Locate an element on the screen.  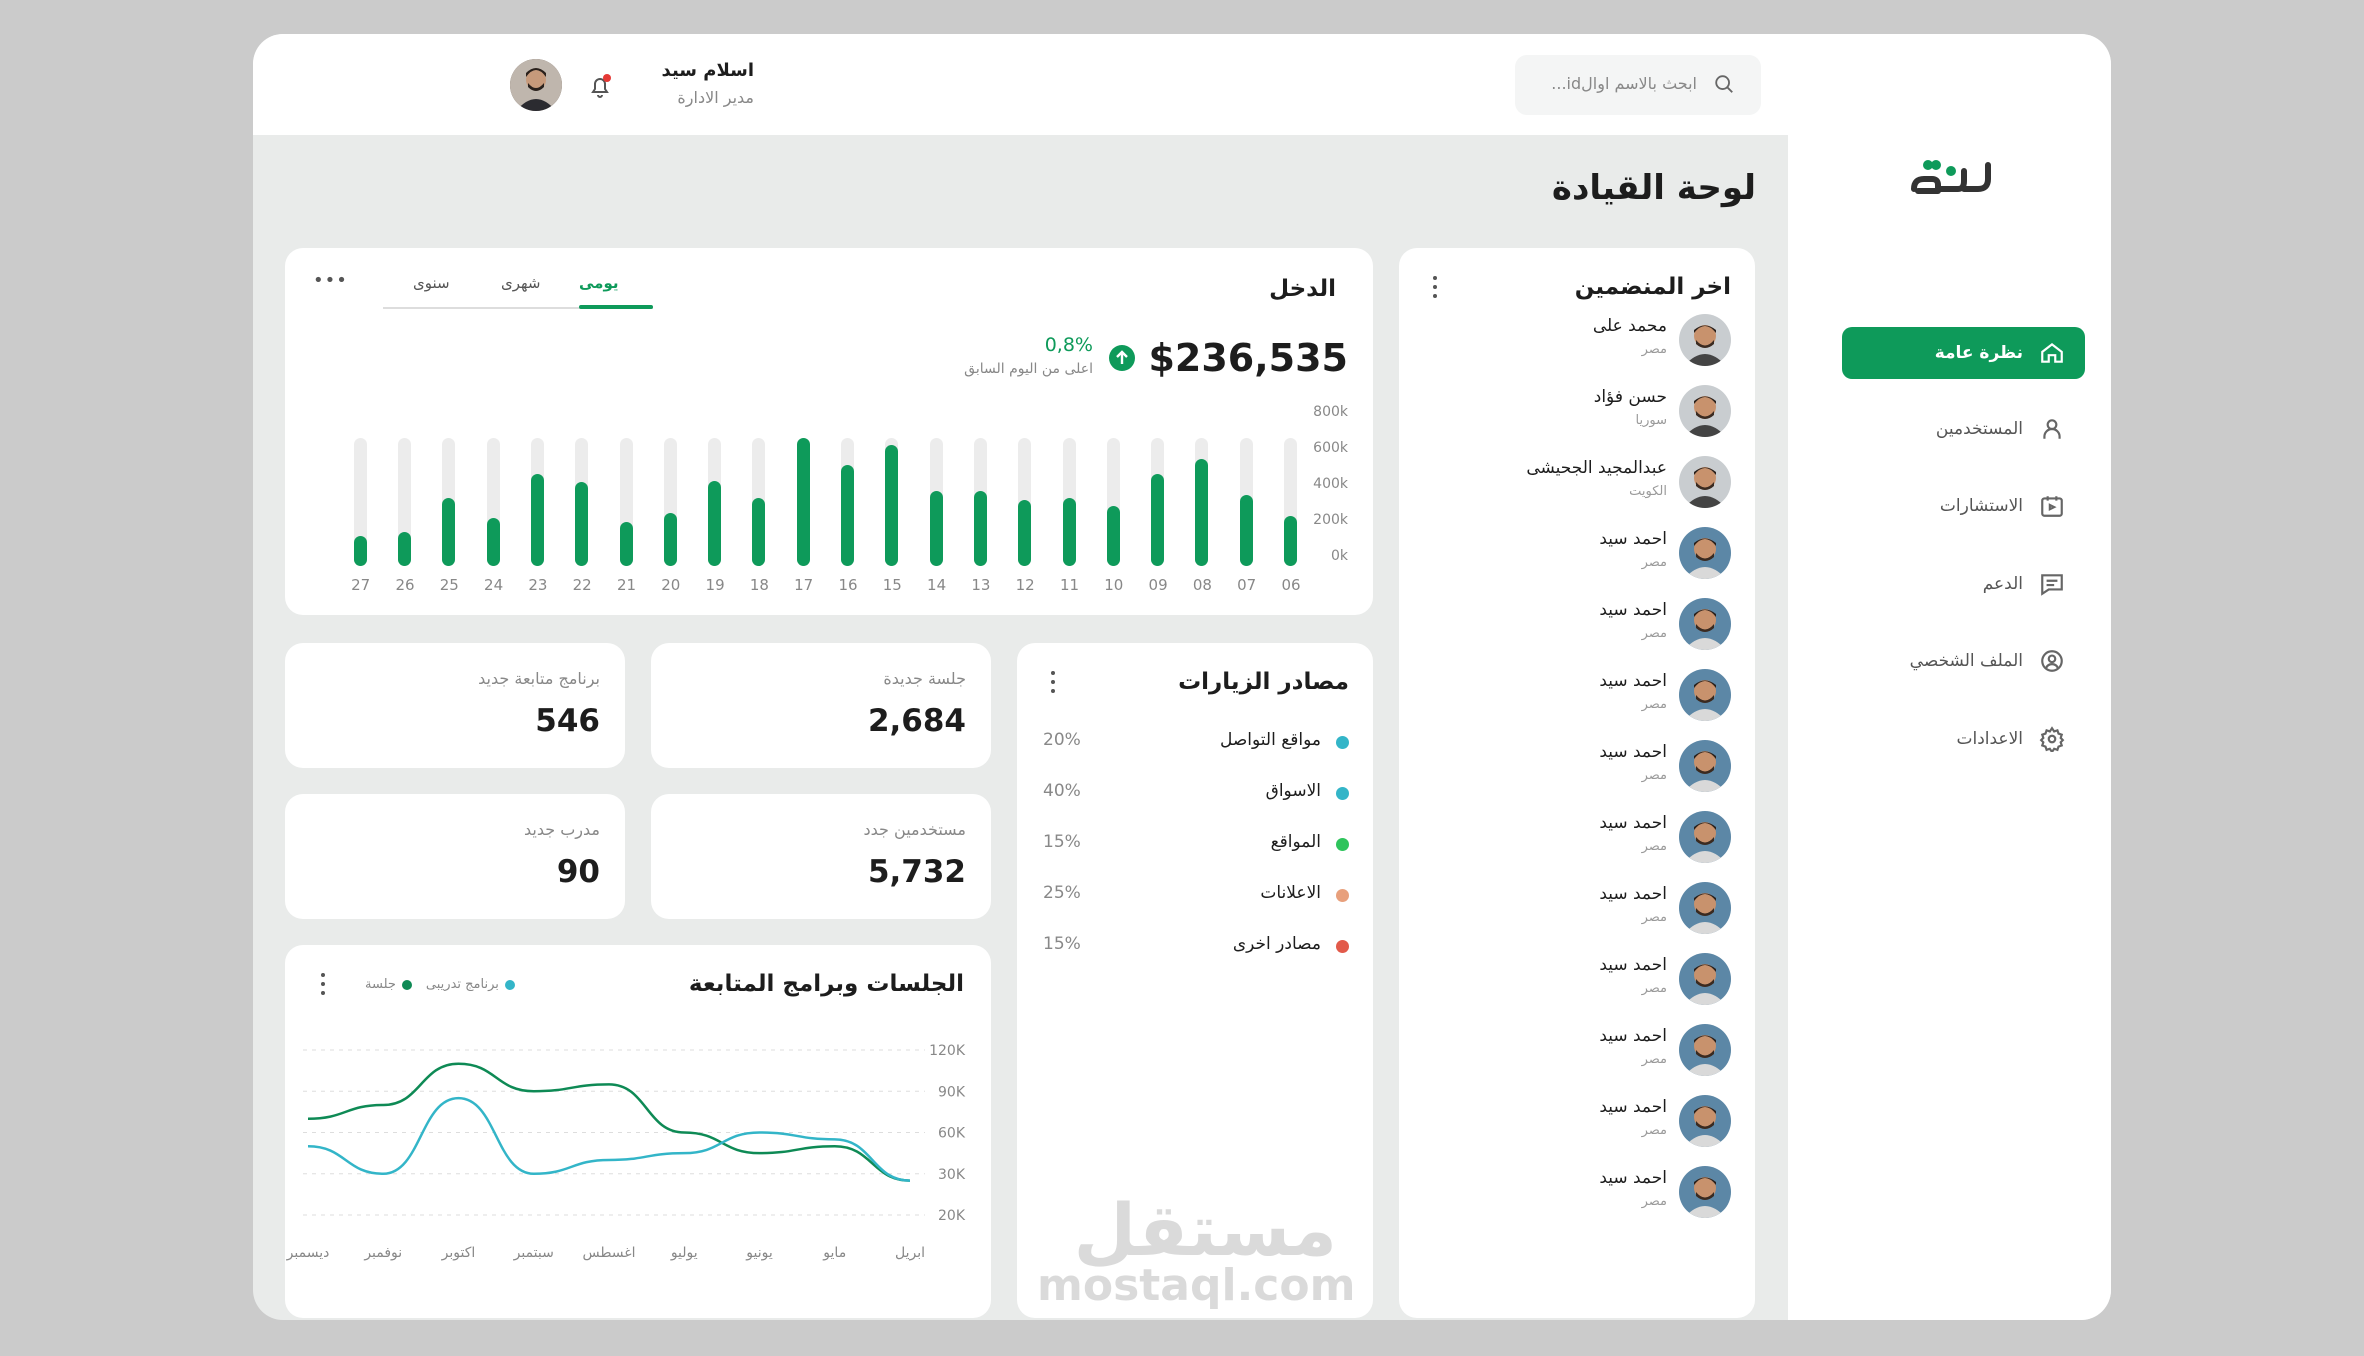
y-tick-label: 800k is located at coordinates (1330, 412).